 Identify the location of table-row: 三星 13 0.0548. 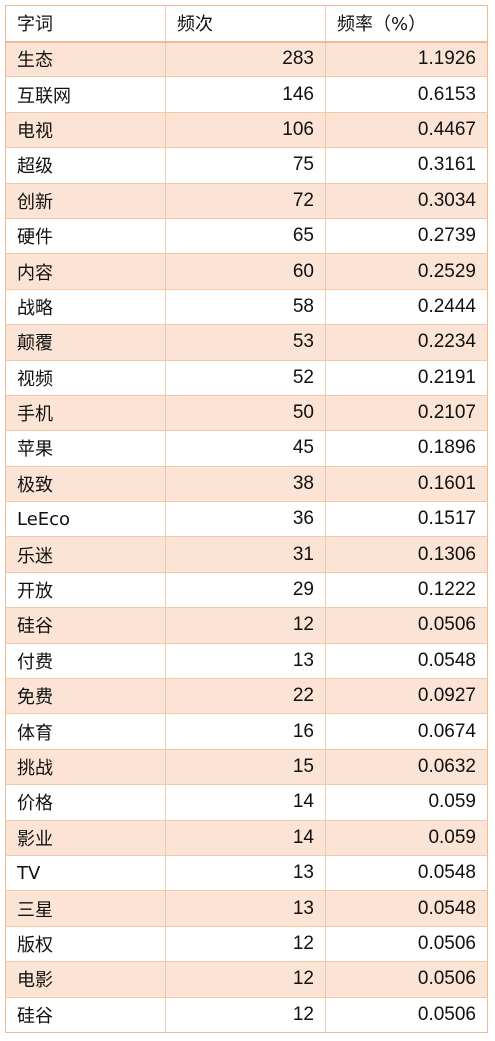
(246, 908).